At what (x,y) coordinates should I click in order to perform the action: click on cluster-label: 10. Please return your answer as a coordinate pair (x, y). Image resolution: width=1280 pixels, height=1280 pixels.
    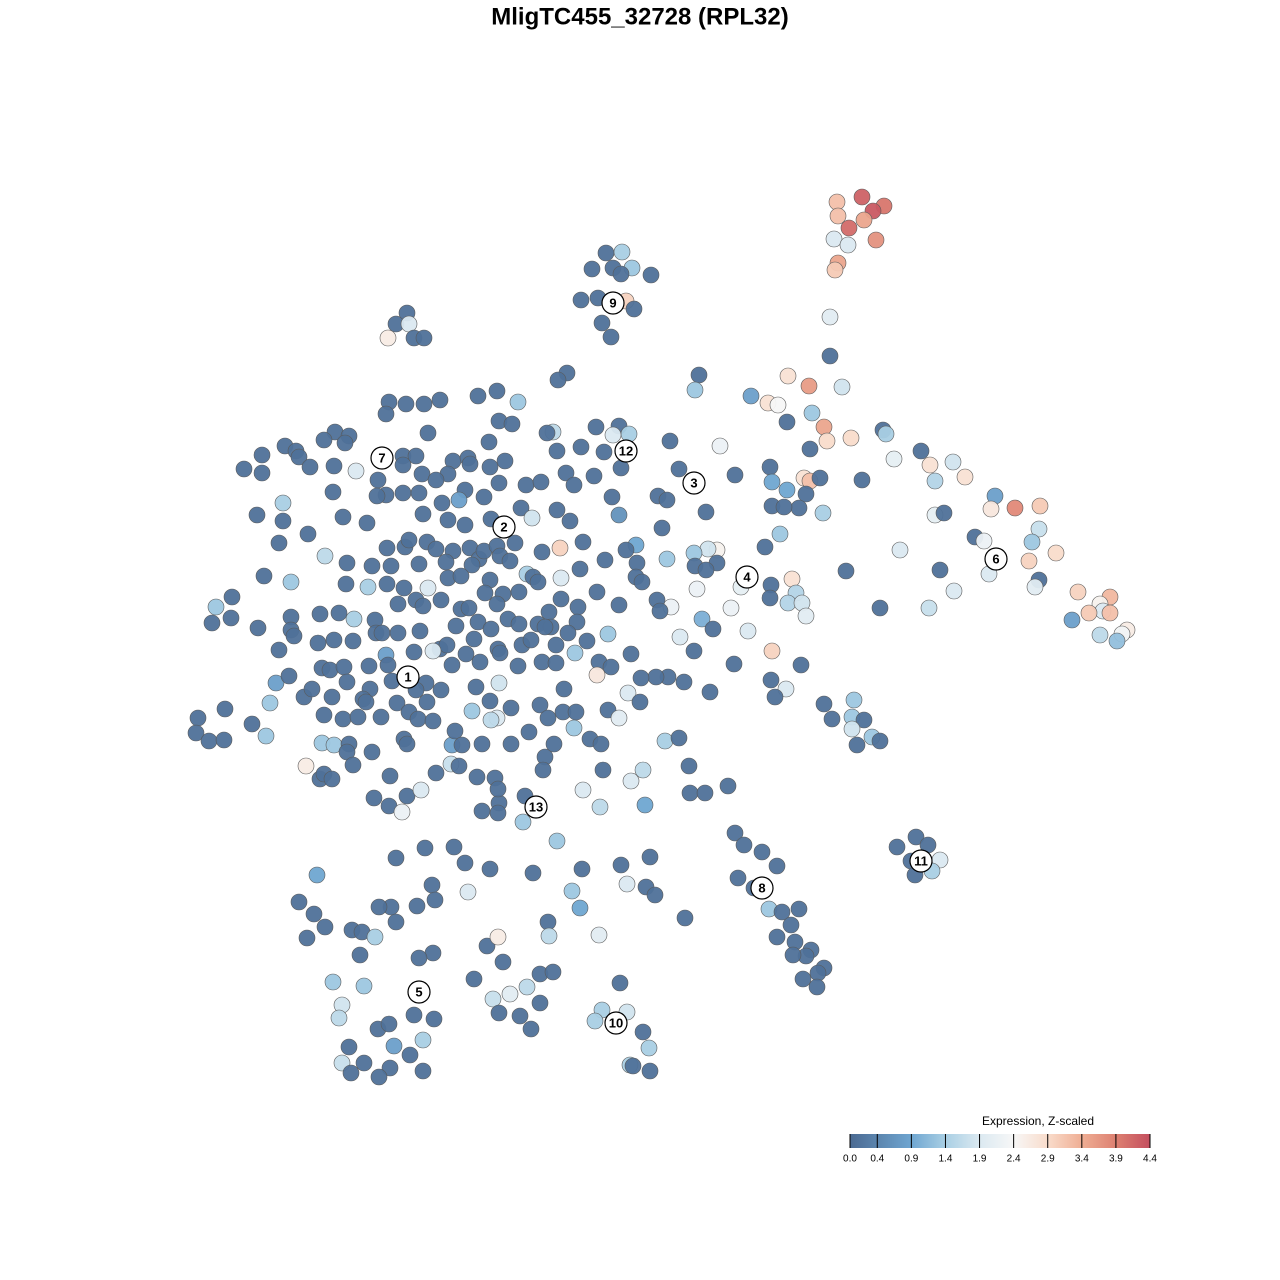
    Looking at the image, I should click on (616, 1022).